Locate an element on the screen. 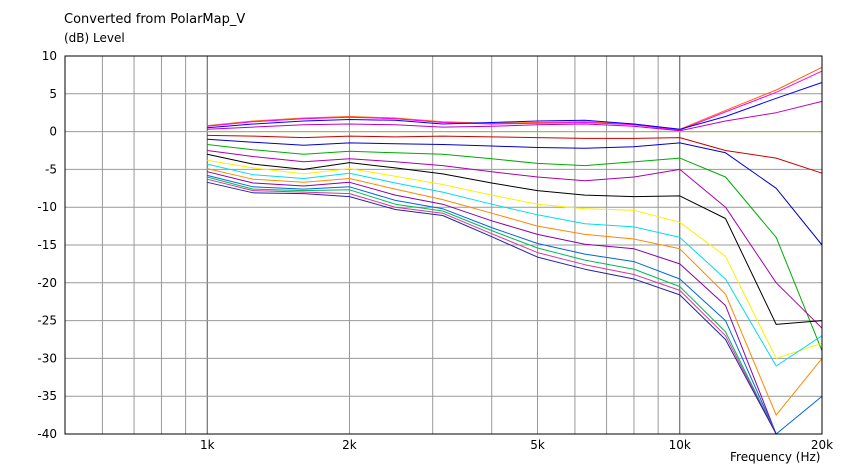  x-tick-label: 1k is located at coordinates (207, 445).